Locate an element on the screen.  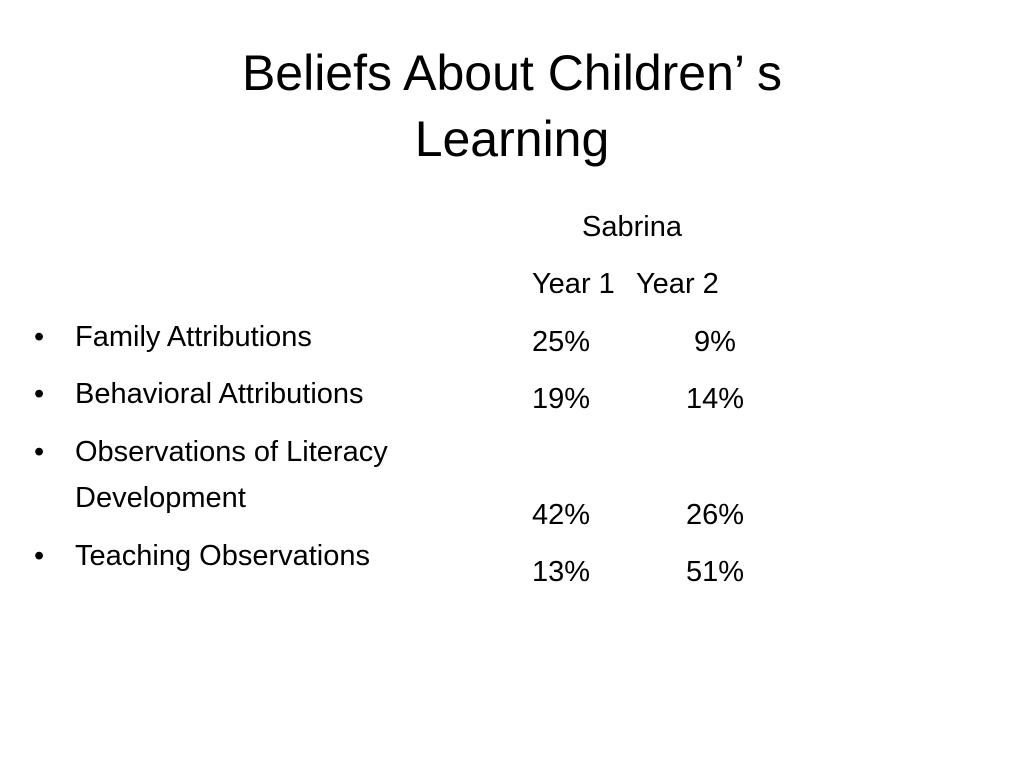
column-header: Year 2 is located at coordinates (677, 284).